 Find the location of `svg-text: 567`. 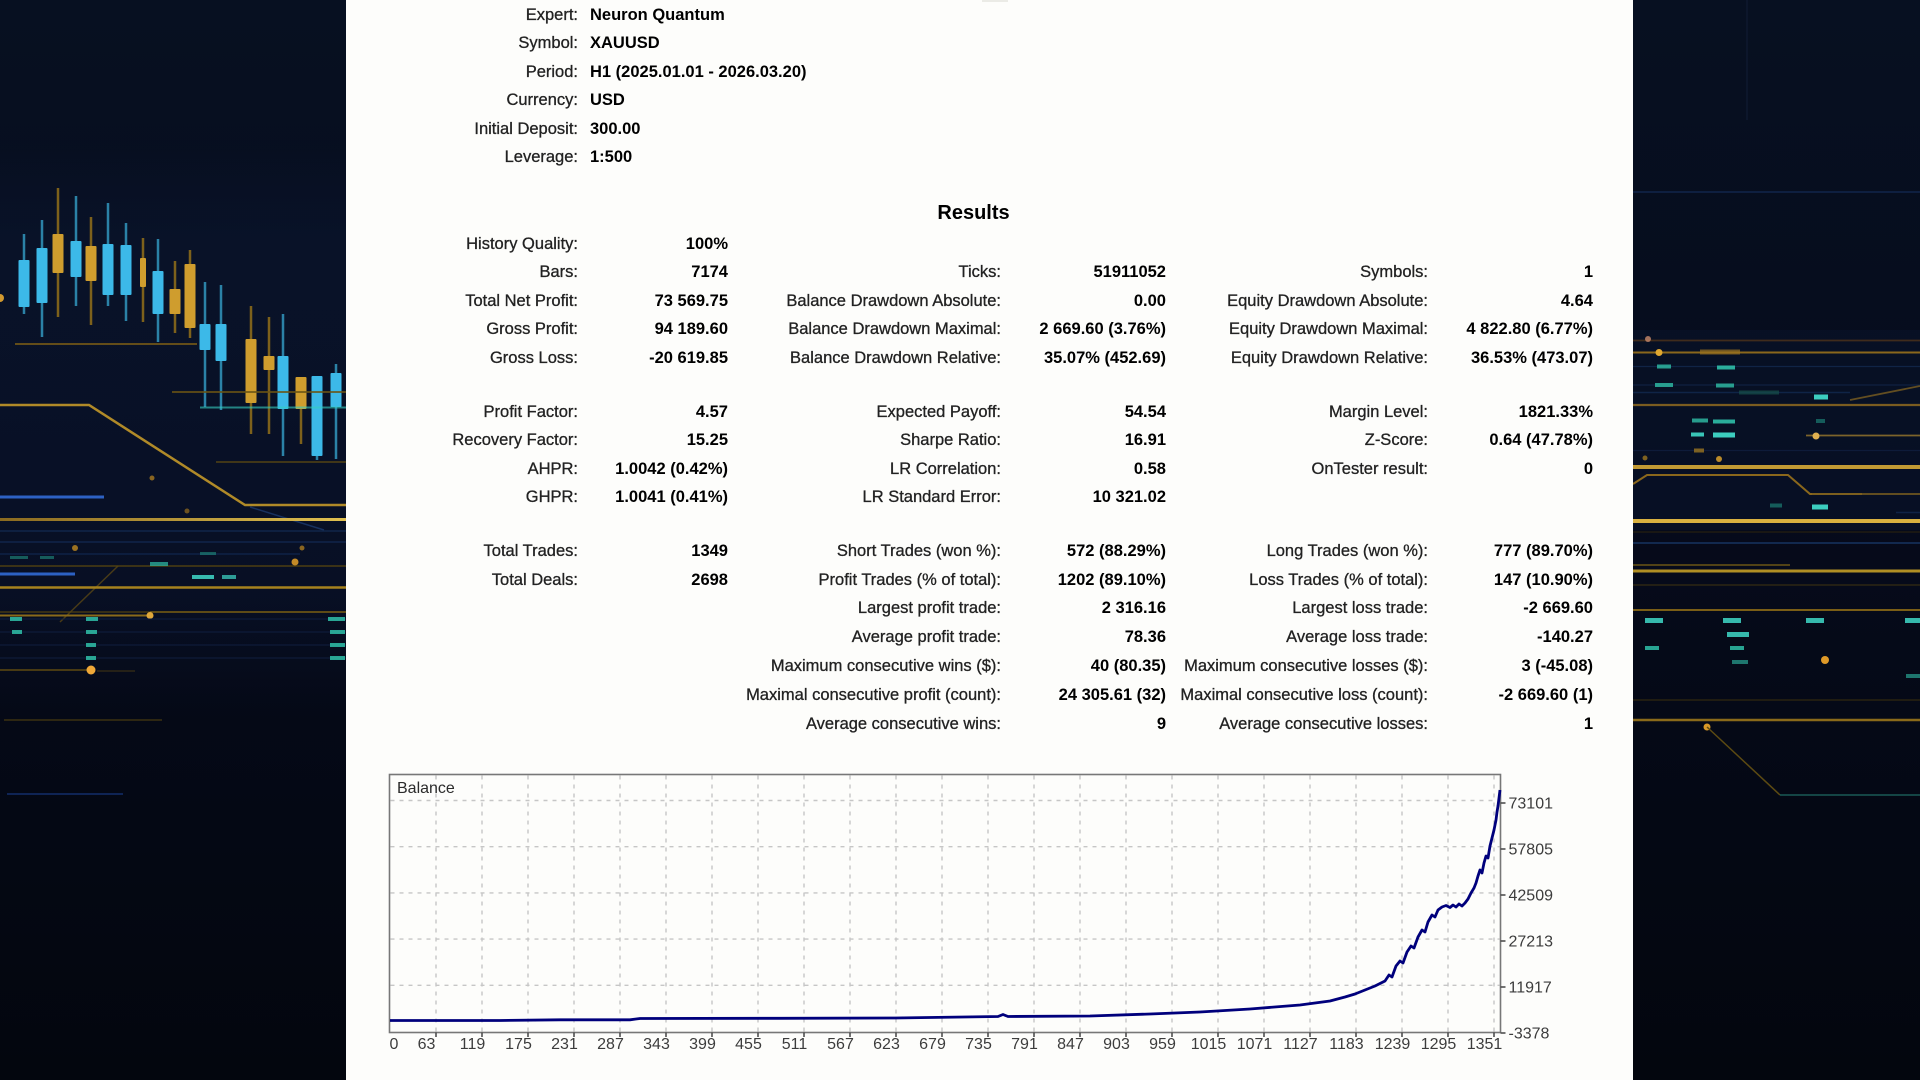

svg-text: 567 is located at coordinates (840, 1044).